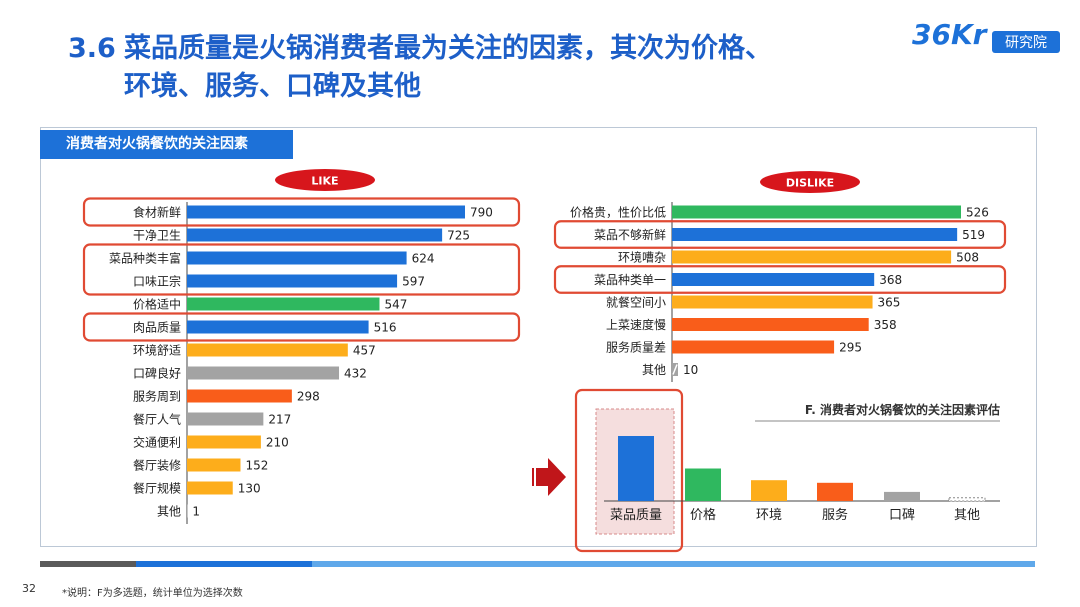 This screenshot has height=607, width=1080. I want to click on eval-category-label: 菜品质量, so click(636, 515).